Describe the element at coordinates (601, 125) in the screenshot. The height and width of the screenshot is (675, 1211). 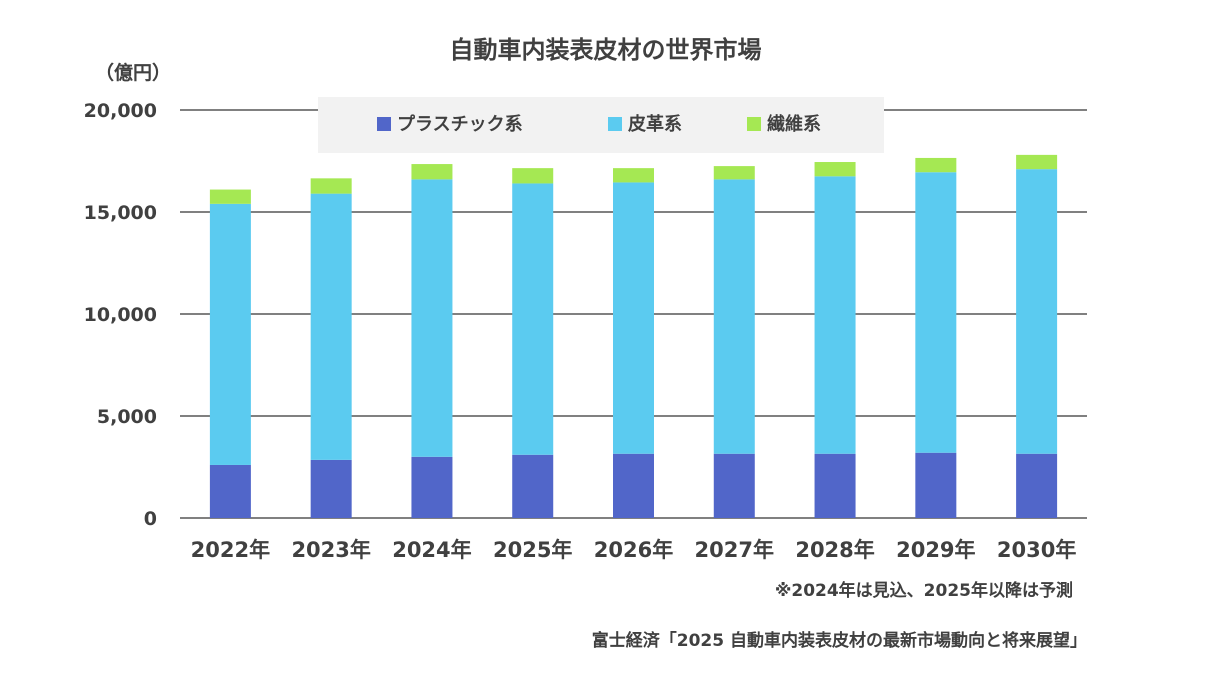
I see `legend-box` at that location.